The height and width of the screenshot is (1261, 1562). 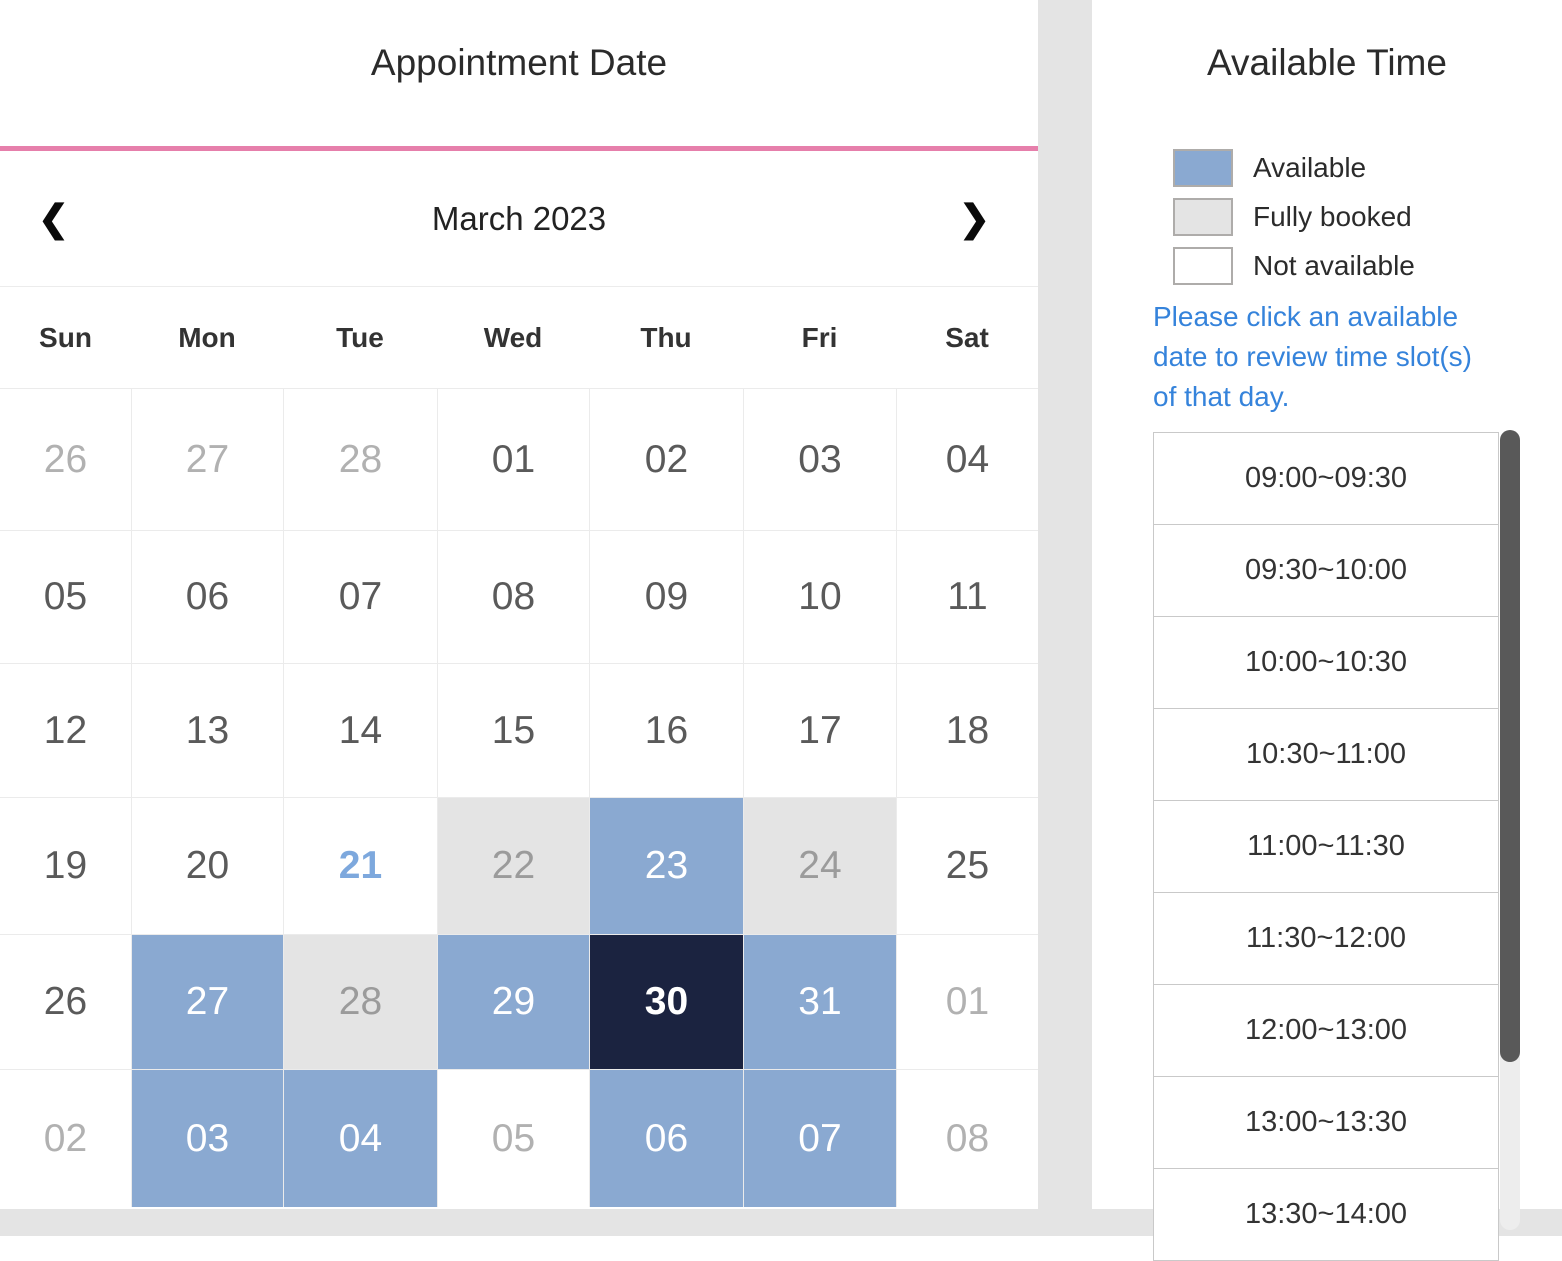 What do you see at coordinates (65, 730) in the screenshot?
I see `date-cell-12: 12` at bounding box center [65, 730].